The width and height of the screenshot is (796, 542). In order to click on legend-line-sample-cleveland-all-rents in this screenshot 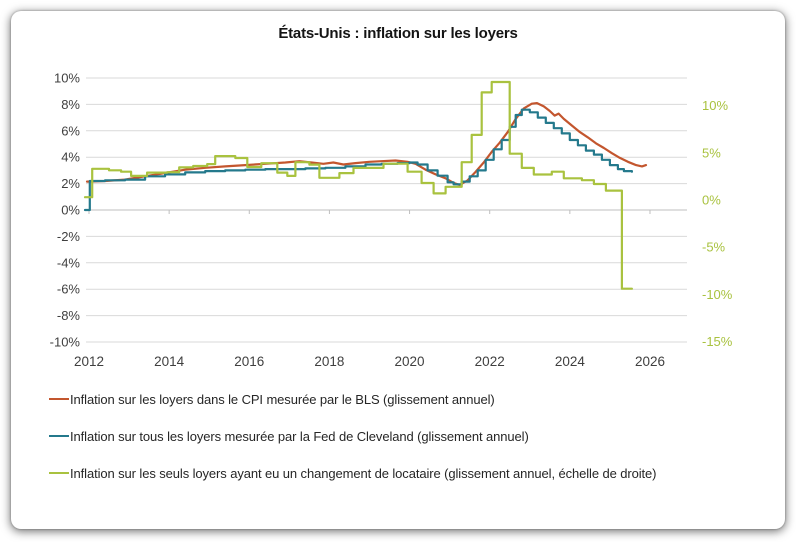, I will do `click(59, 436)`.